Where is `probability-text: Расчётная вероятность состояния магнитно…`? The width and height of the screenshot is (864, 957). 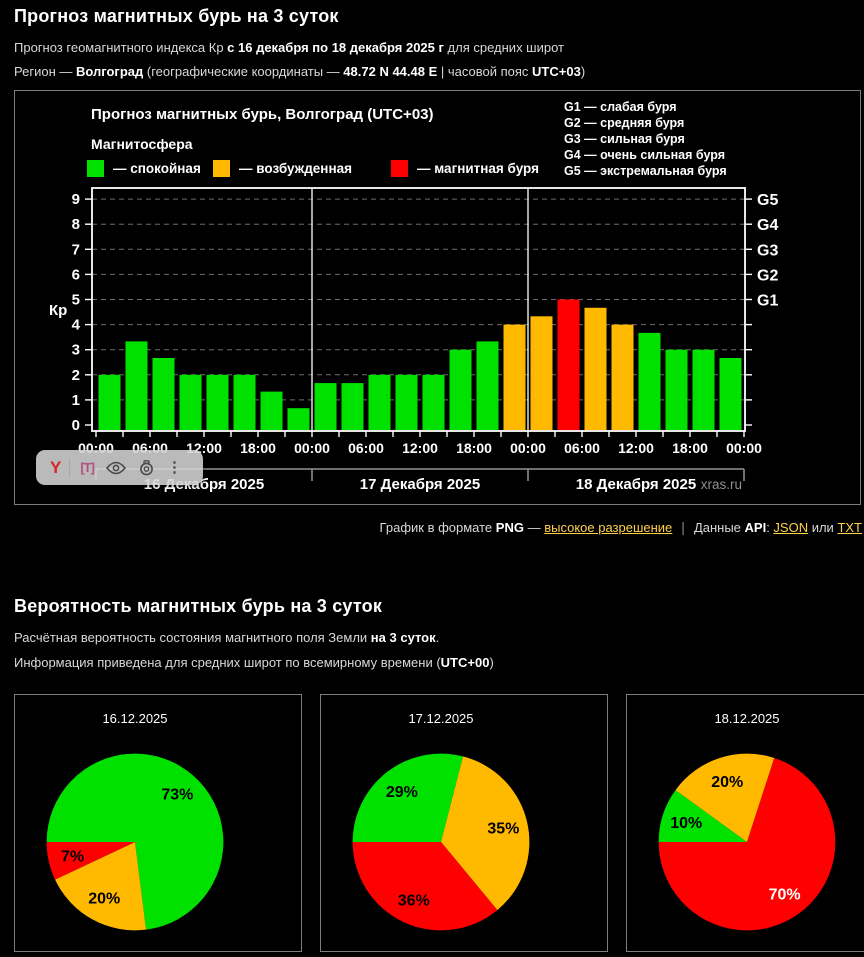 probability-text: Расчётная вероятность состояния магнитно… is located at coordinates (192, 637).